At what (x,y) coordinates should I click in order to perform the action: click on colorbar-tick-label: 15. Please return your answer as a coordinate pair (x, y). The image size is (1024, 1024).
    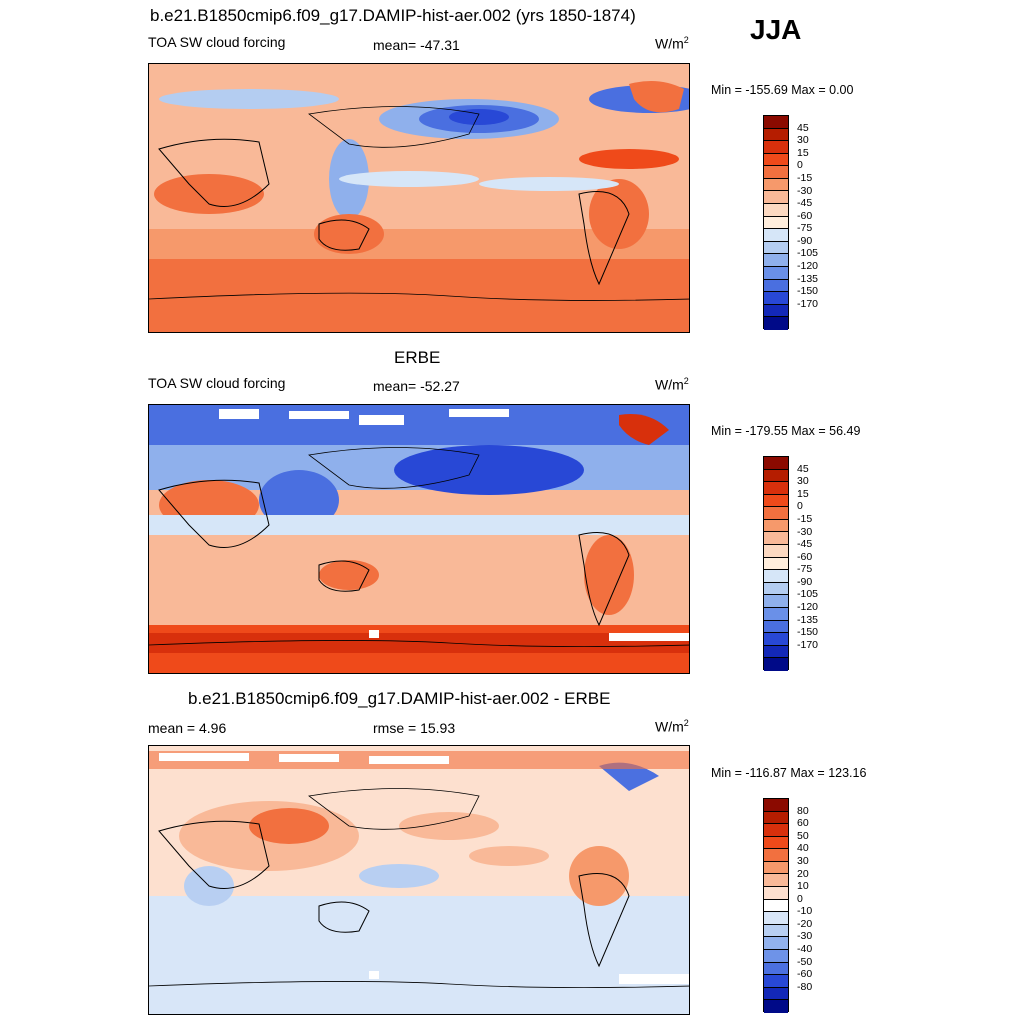
    Looking at the image, I should click on (803, 493).